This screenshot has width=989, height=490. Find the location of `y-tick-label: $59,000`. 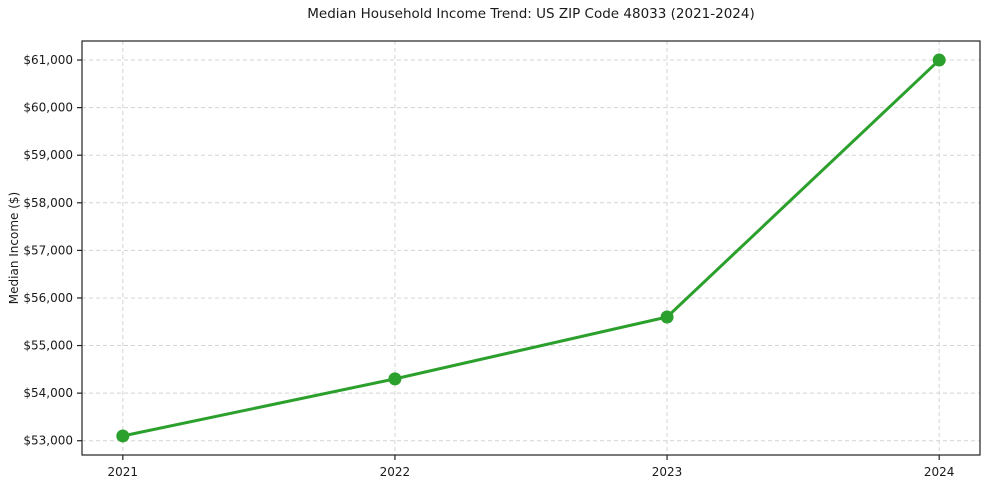

y-tick-label: $59,000 is located at coordinates (48, 155).